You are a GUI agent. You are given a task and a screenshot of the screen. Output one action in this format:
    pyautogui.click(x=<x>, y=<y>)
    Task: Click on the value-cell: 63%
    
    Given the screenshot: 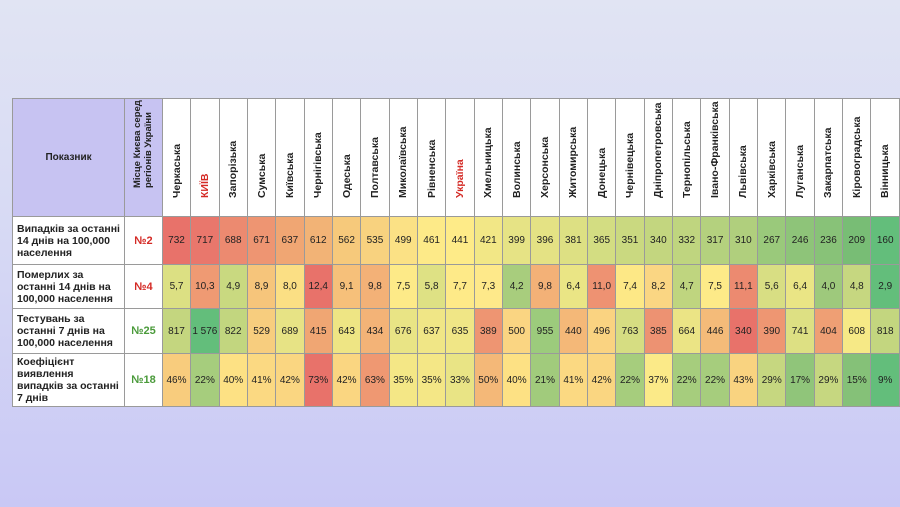 What is the action you would take?
    pyautogui.click(x=375, y=380)
    